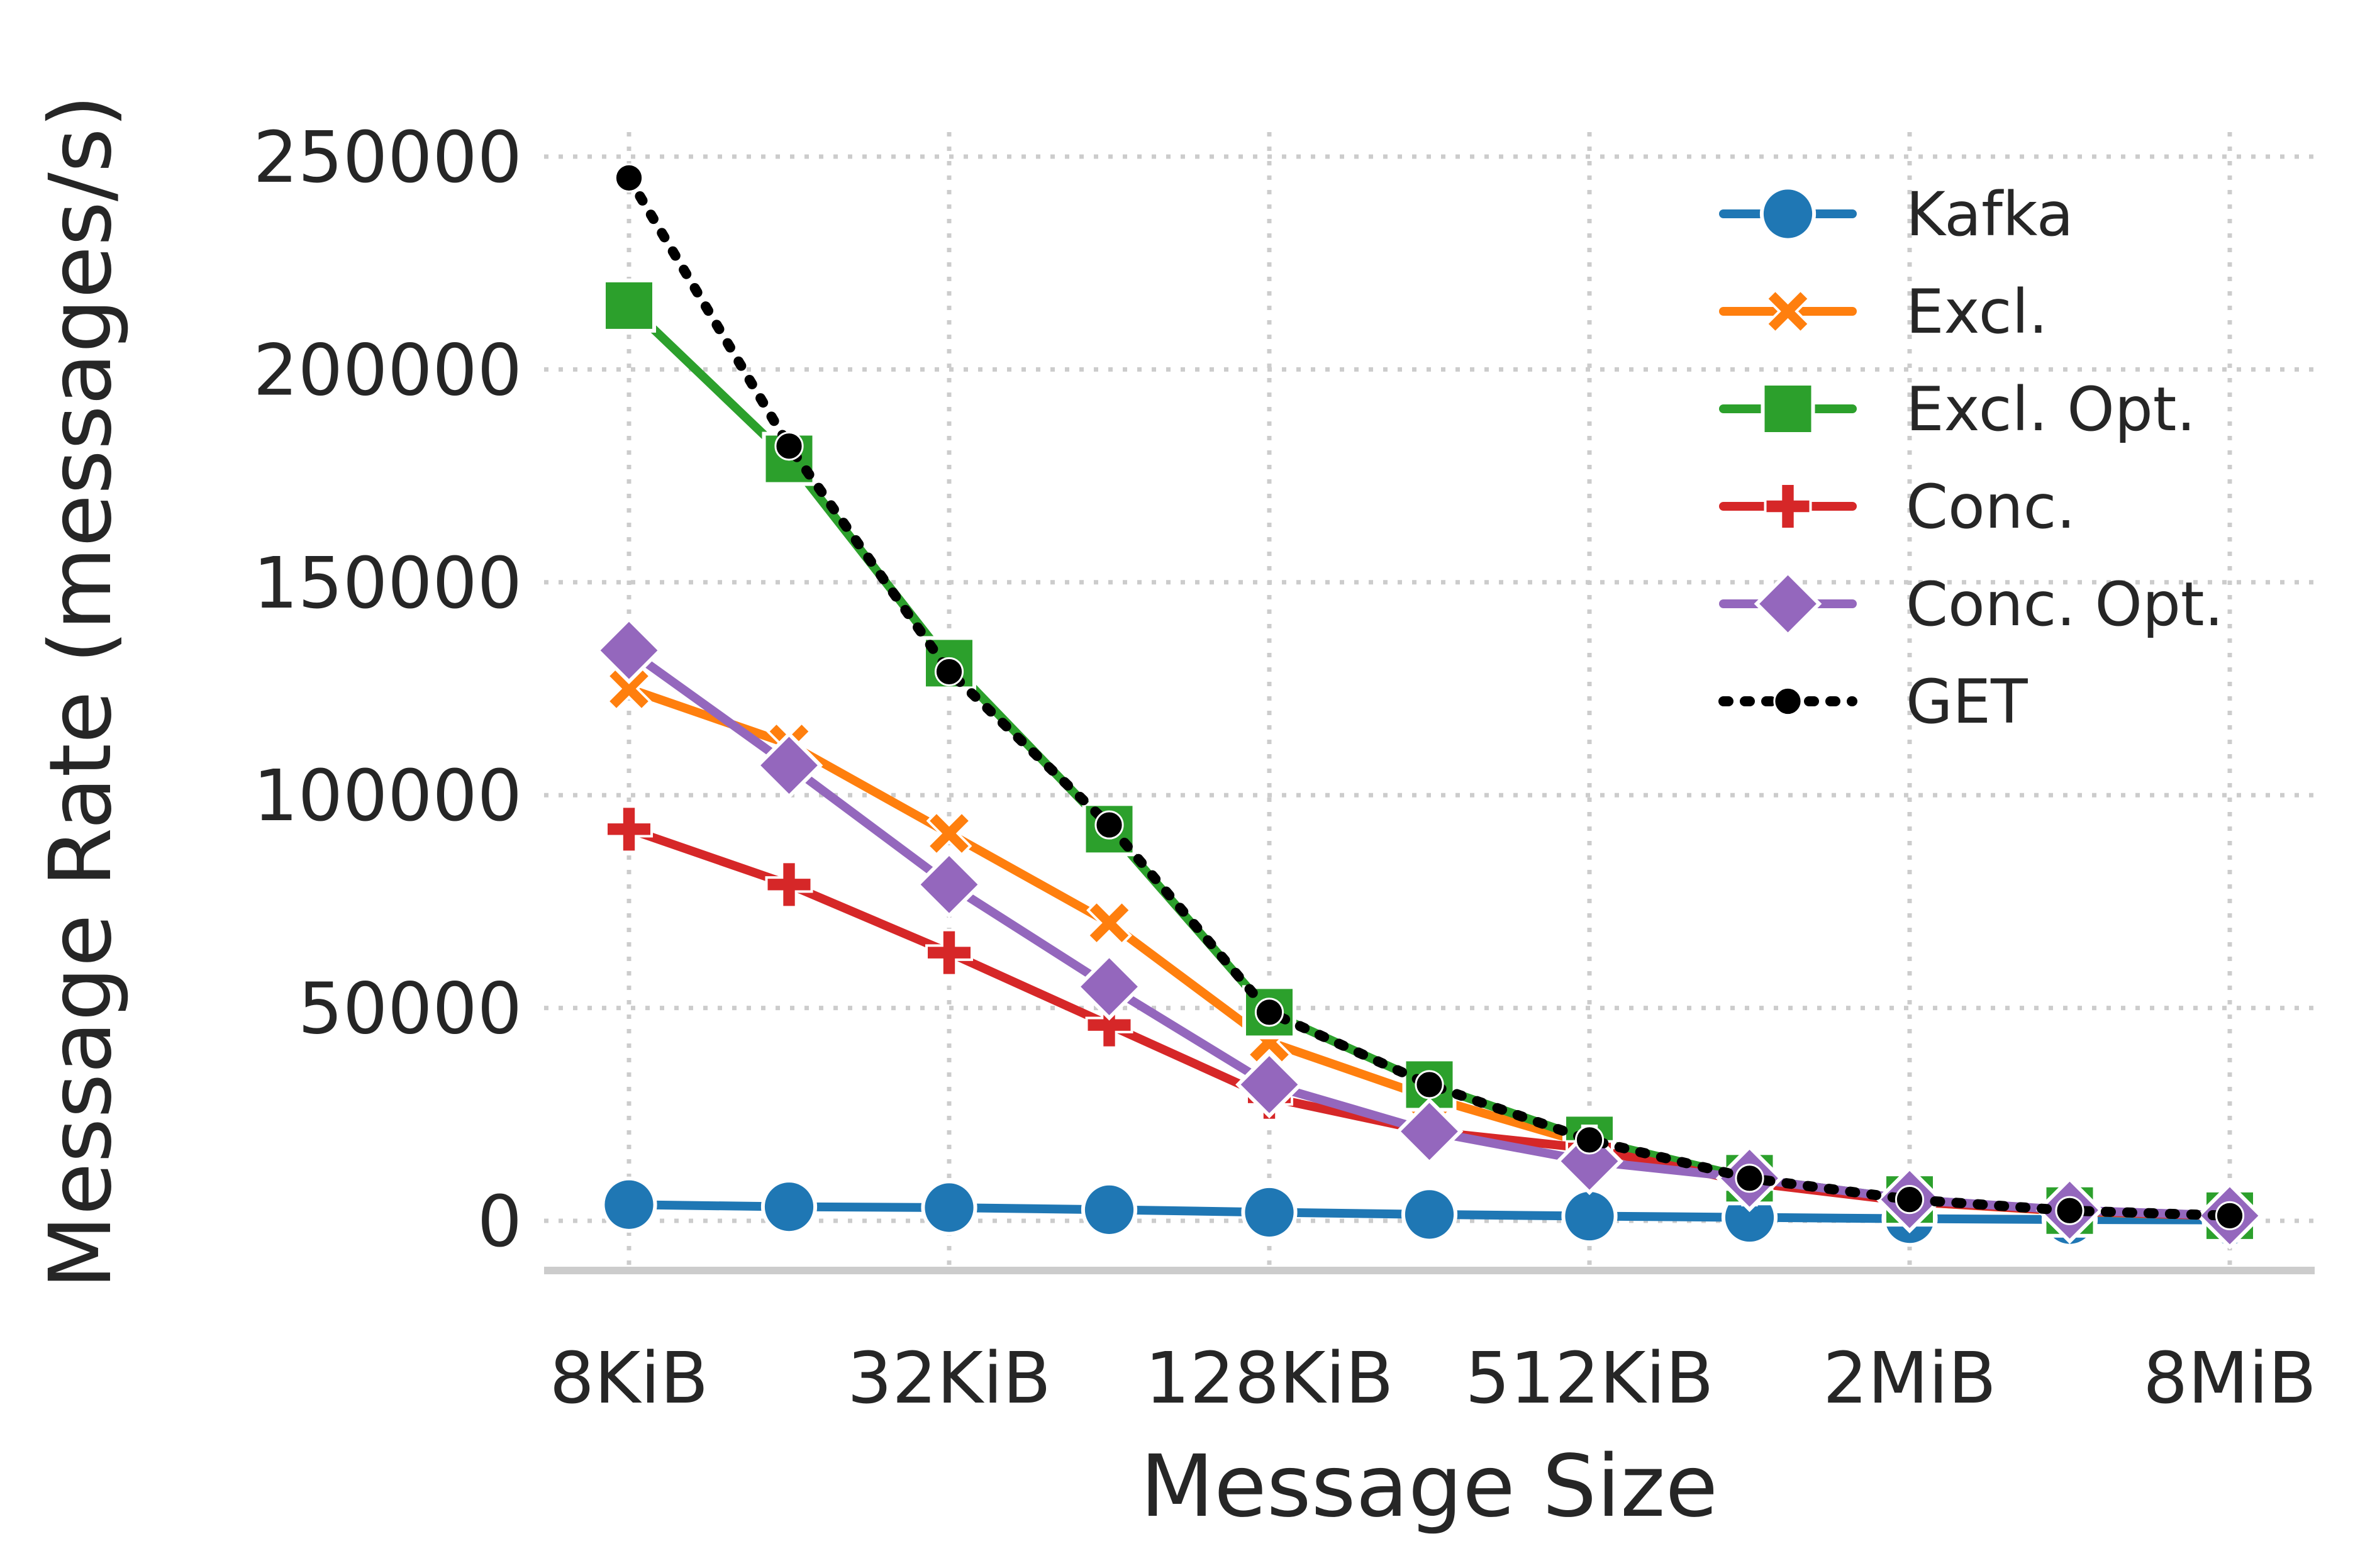  I want to click on x-tick-label: 128KiB, so click(1269, 1379).